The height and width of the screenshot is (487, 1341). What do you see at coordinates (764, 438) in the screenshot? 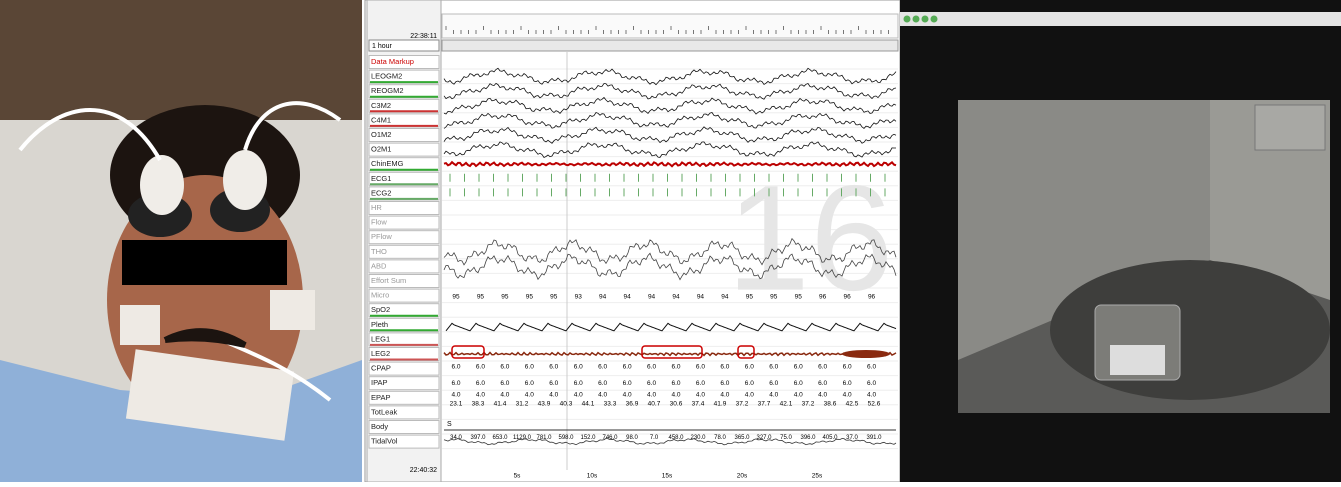
I see `tidalvol-value: 327.0` at bounding box center [764, 438].